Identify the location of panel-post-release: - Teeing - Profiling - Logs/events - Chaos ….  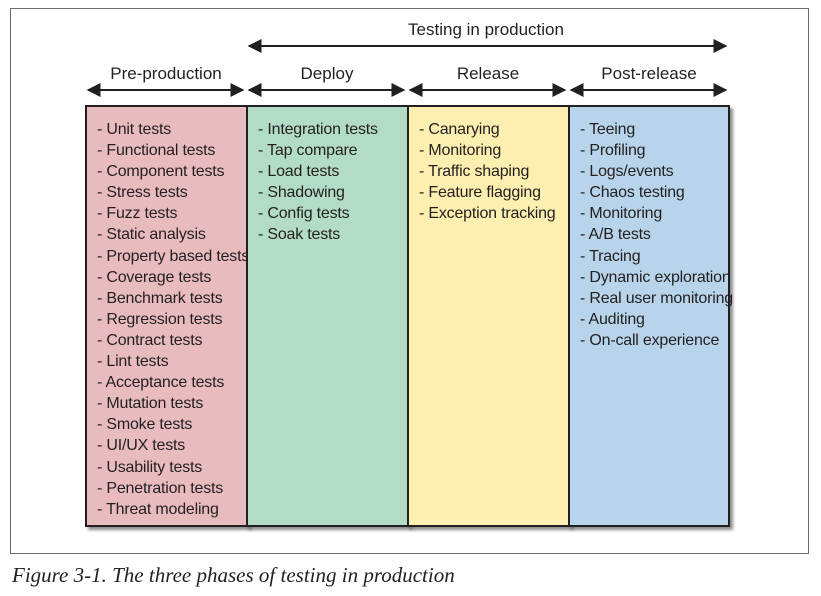
(650, 316).